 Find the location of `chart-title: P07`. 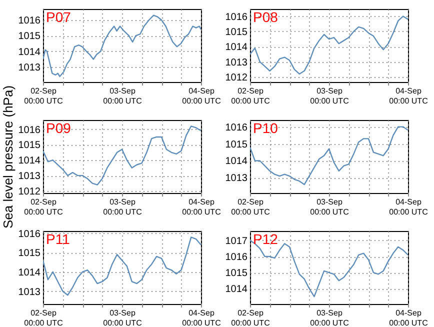

chart-title: P07 is located at coordinates (59, 17).